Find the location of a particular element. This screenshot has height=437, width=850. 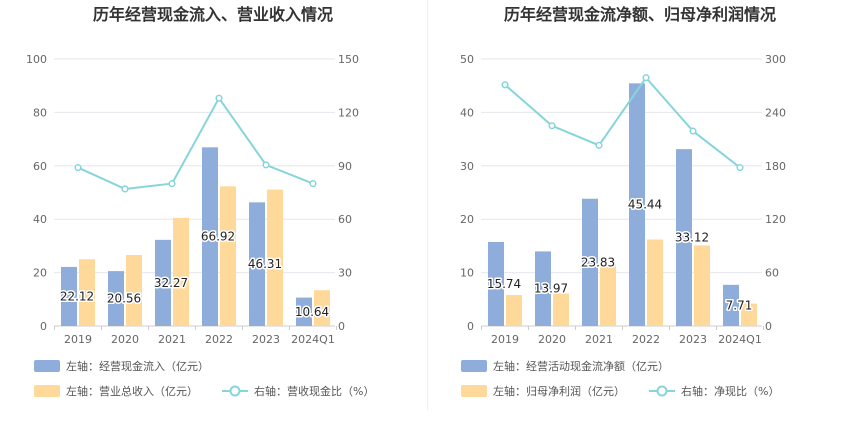

y-left-tick-label: 50 is located at coordinates (467, 59).